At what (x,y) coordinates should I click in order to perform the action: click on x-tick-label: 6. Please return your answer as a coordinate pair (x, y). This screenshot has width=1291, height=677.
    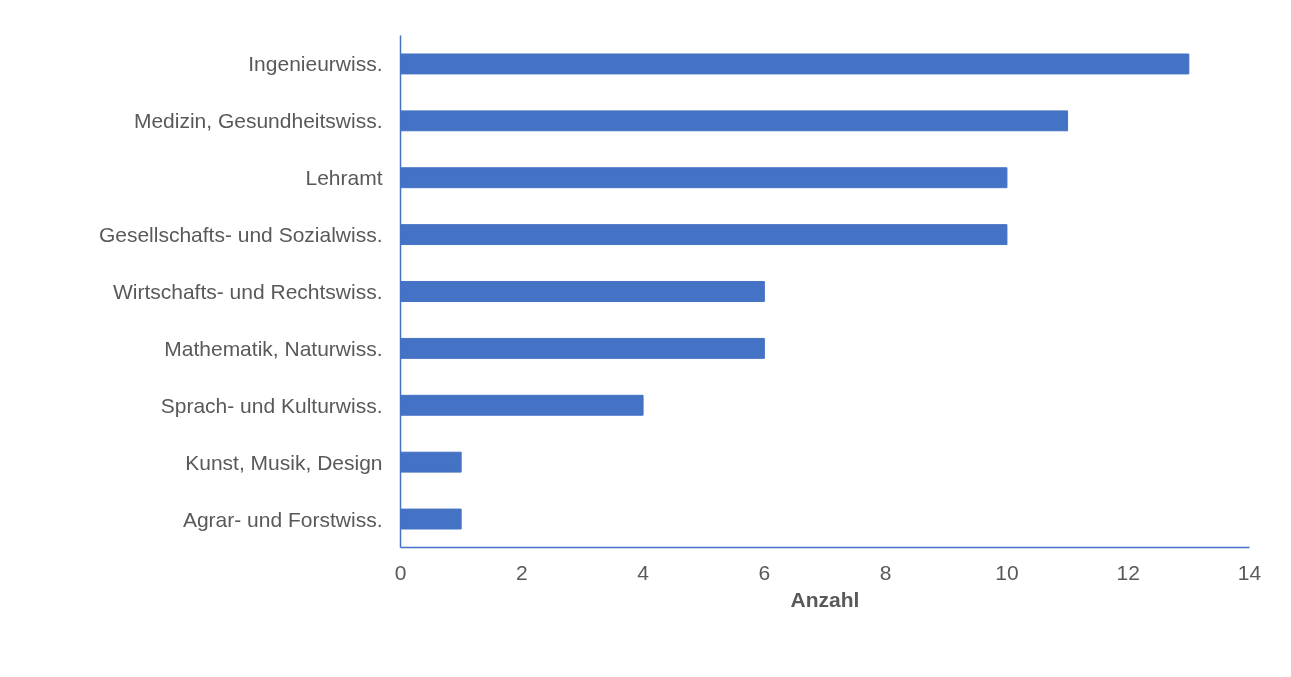
    Looking at the image, I should click on (764, 572).